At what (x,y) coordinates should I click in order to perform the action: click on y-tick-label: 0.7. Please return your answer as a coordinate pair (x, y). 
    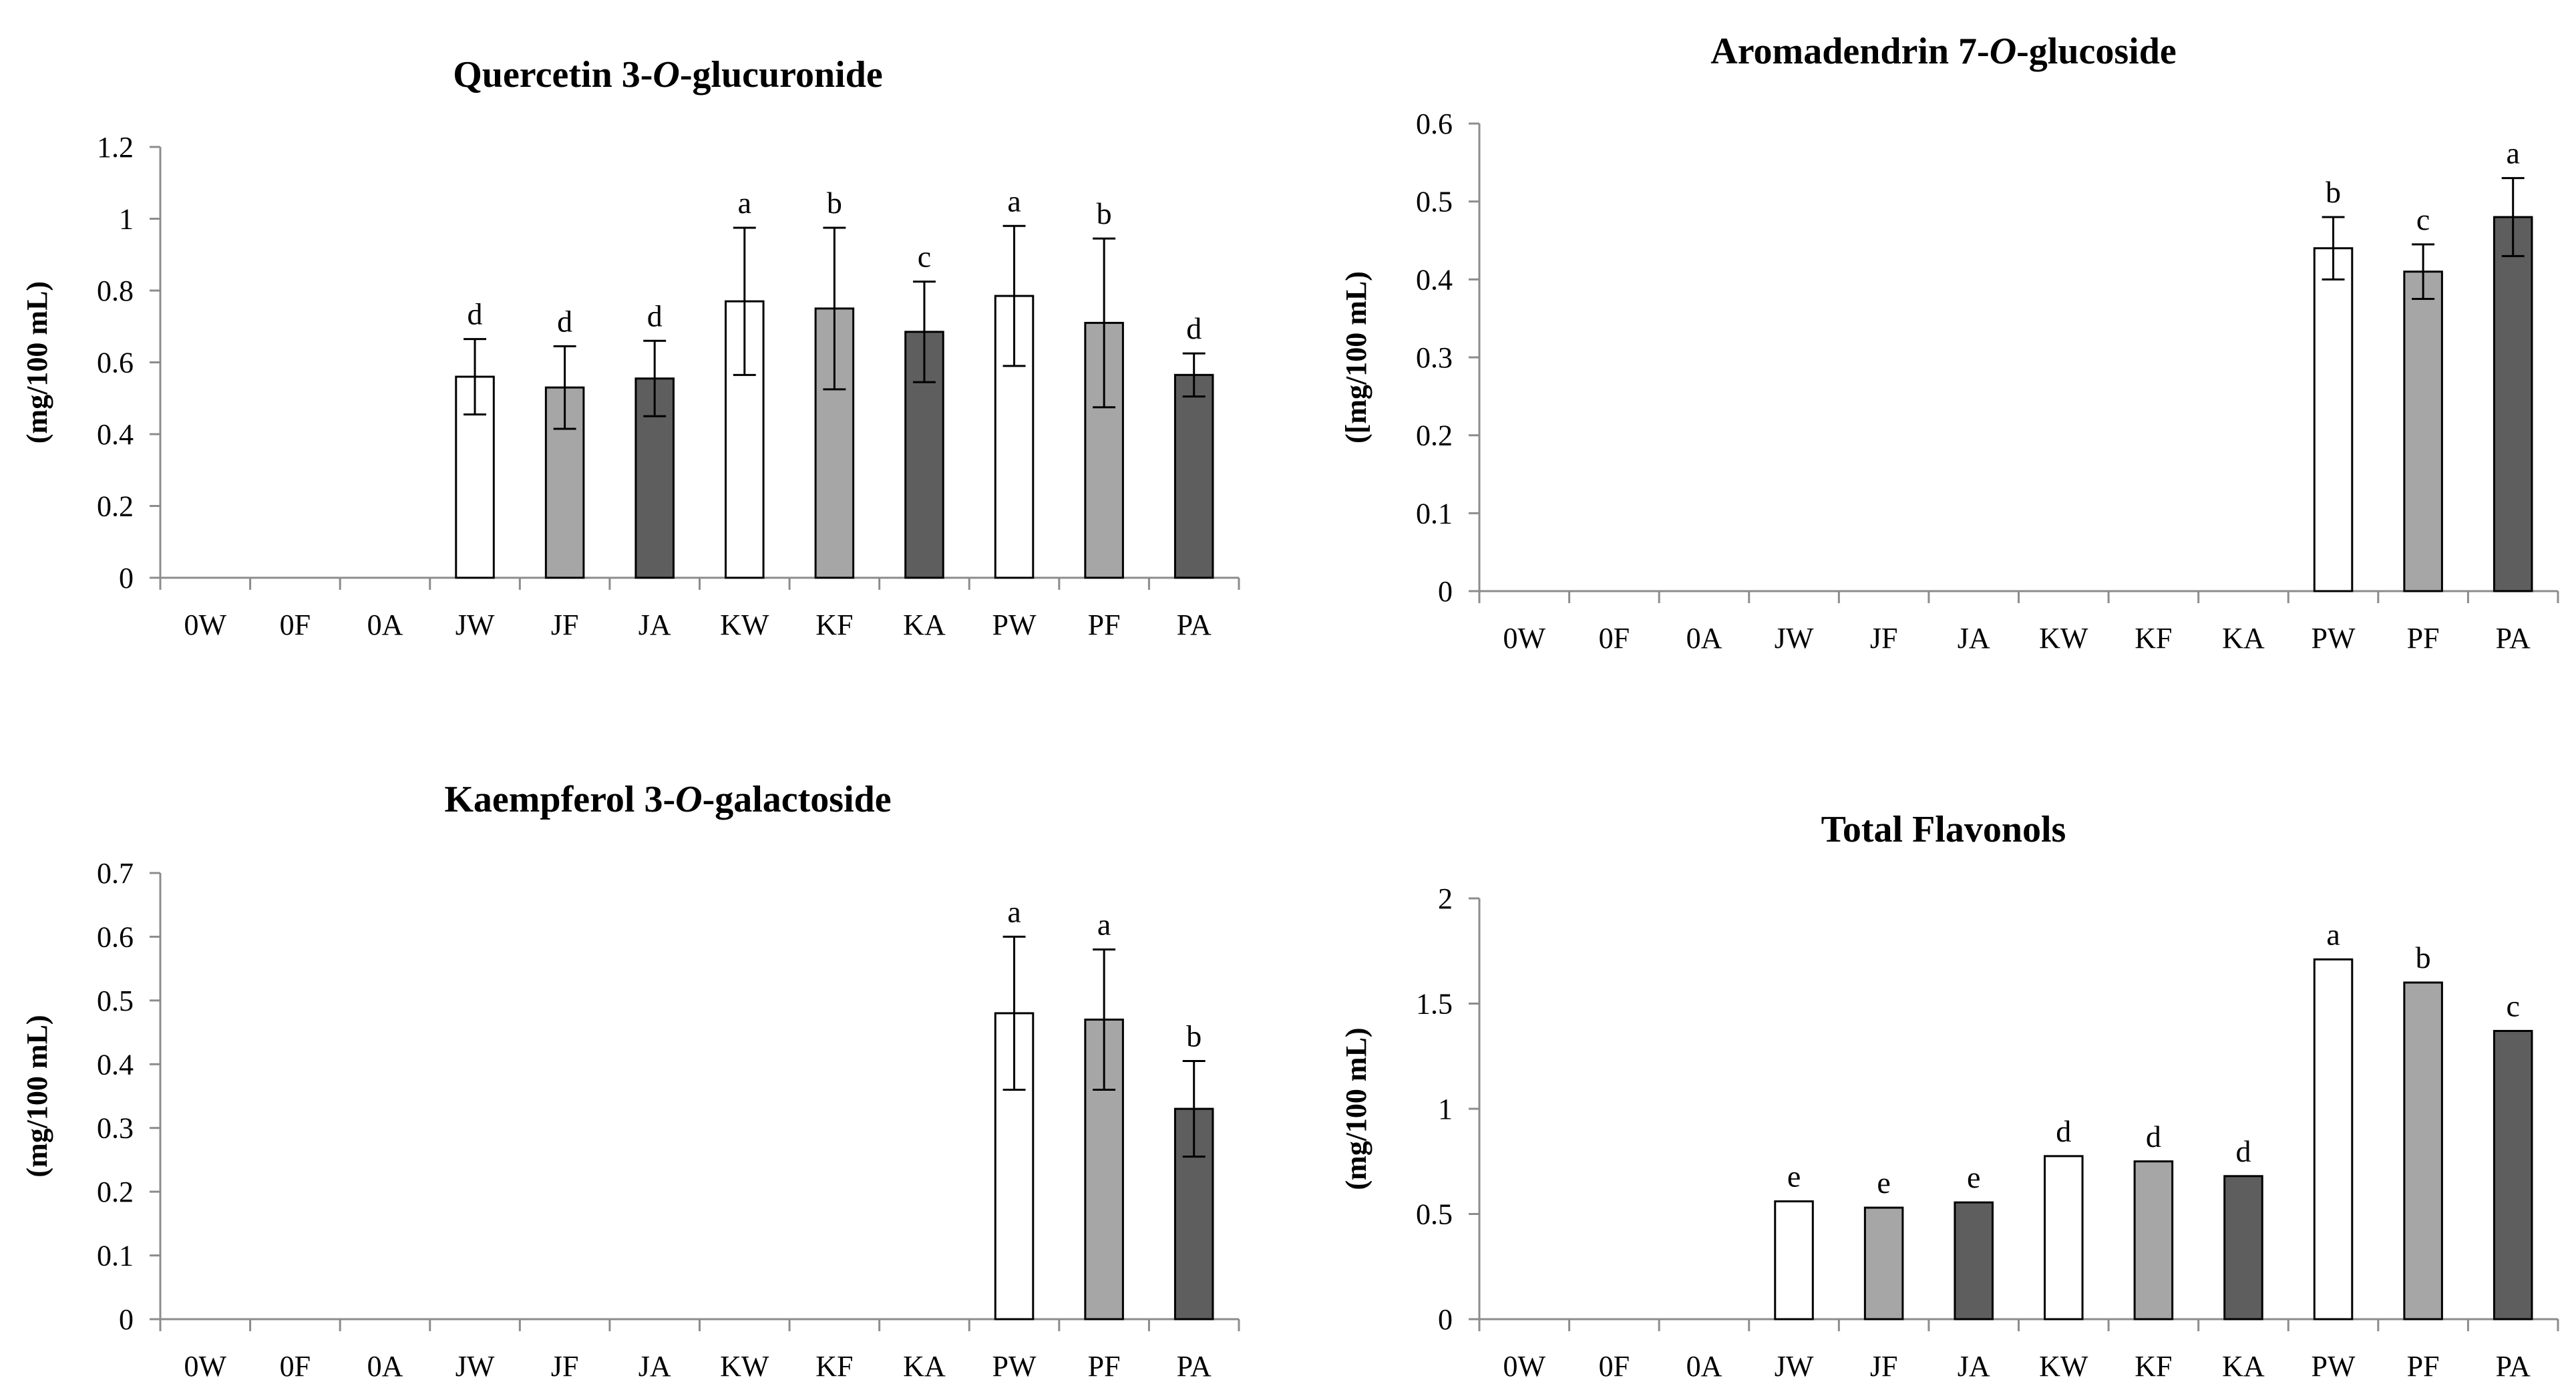
    Looking at the image, I should click on (115, 873).